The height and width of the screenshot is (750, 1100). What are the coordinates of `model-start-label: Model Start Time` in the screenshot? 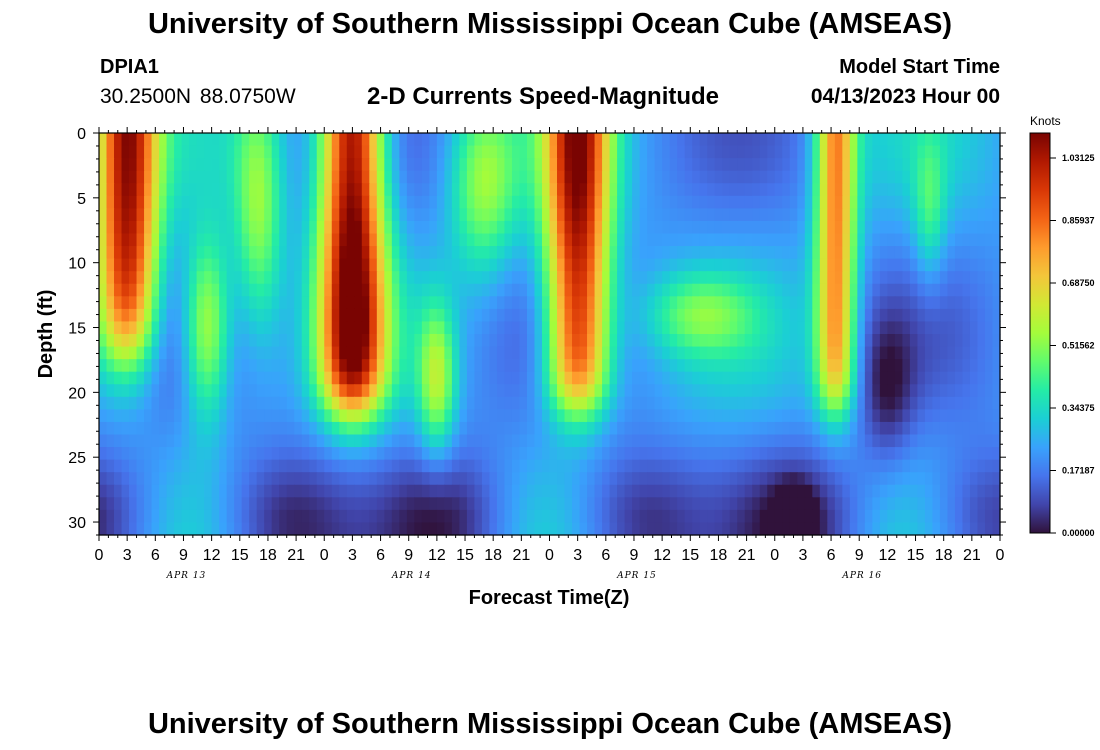 It's located at (919, 67).